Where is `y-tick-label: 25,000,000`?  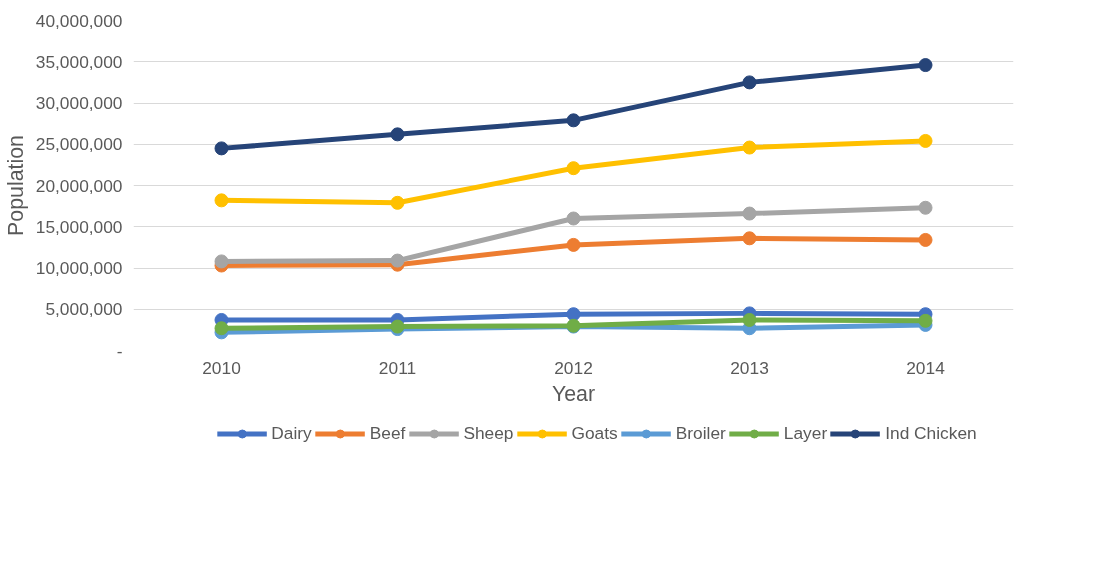 y-tick-label: 25,000,000 is located at coordinates (79, 144).